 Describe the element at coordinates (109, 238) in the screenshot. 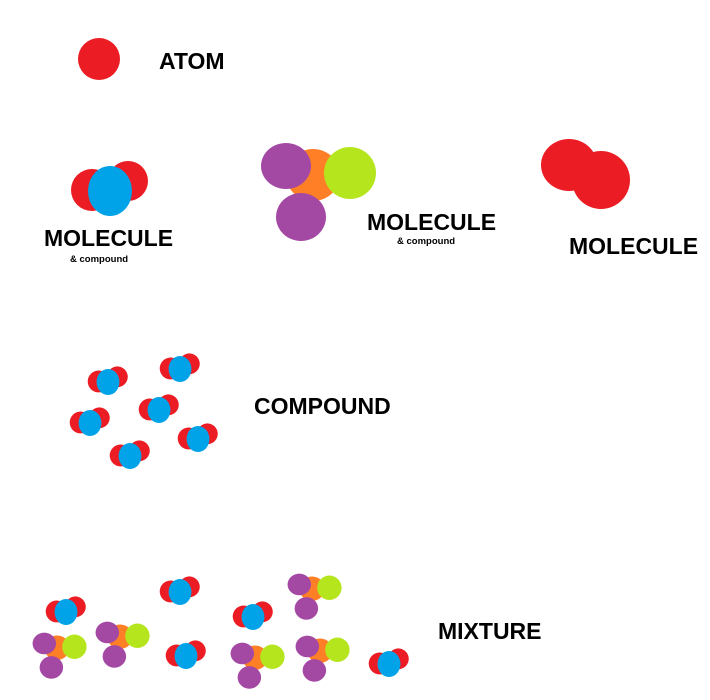

I see `molecule-label-1: MOLECULE` at that location.